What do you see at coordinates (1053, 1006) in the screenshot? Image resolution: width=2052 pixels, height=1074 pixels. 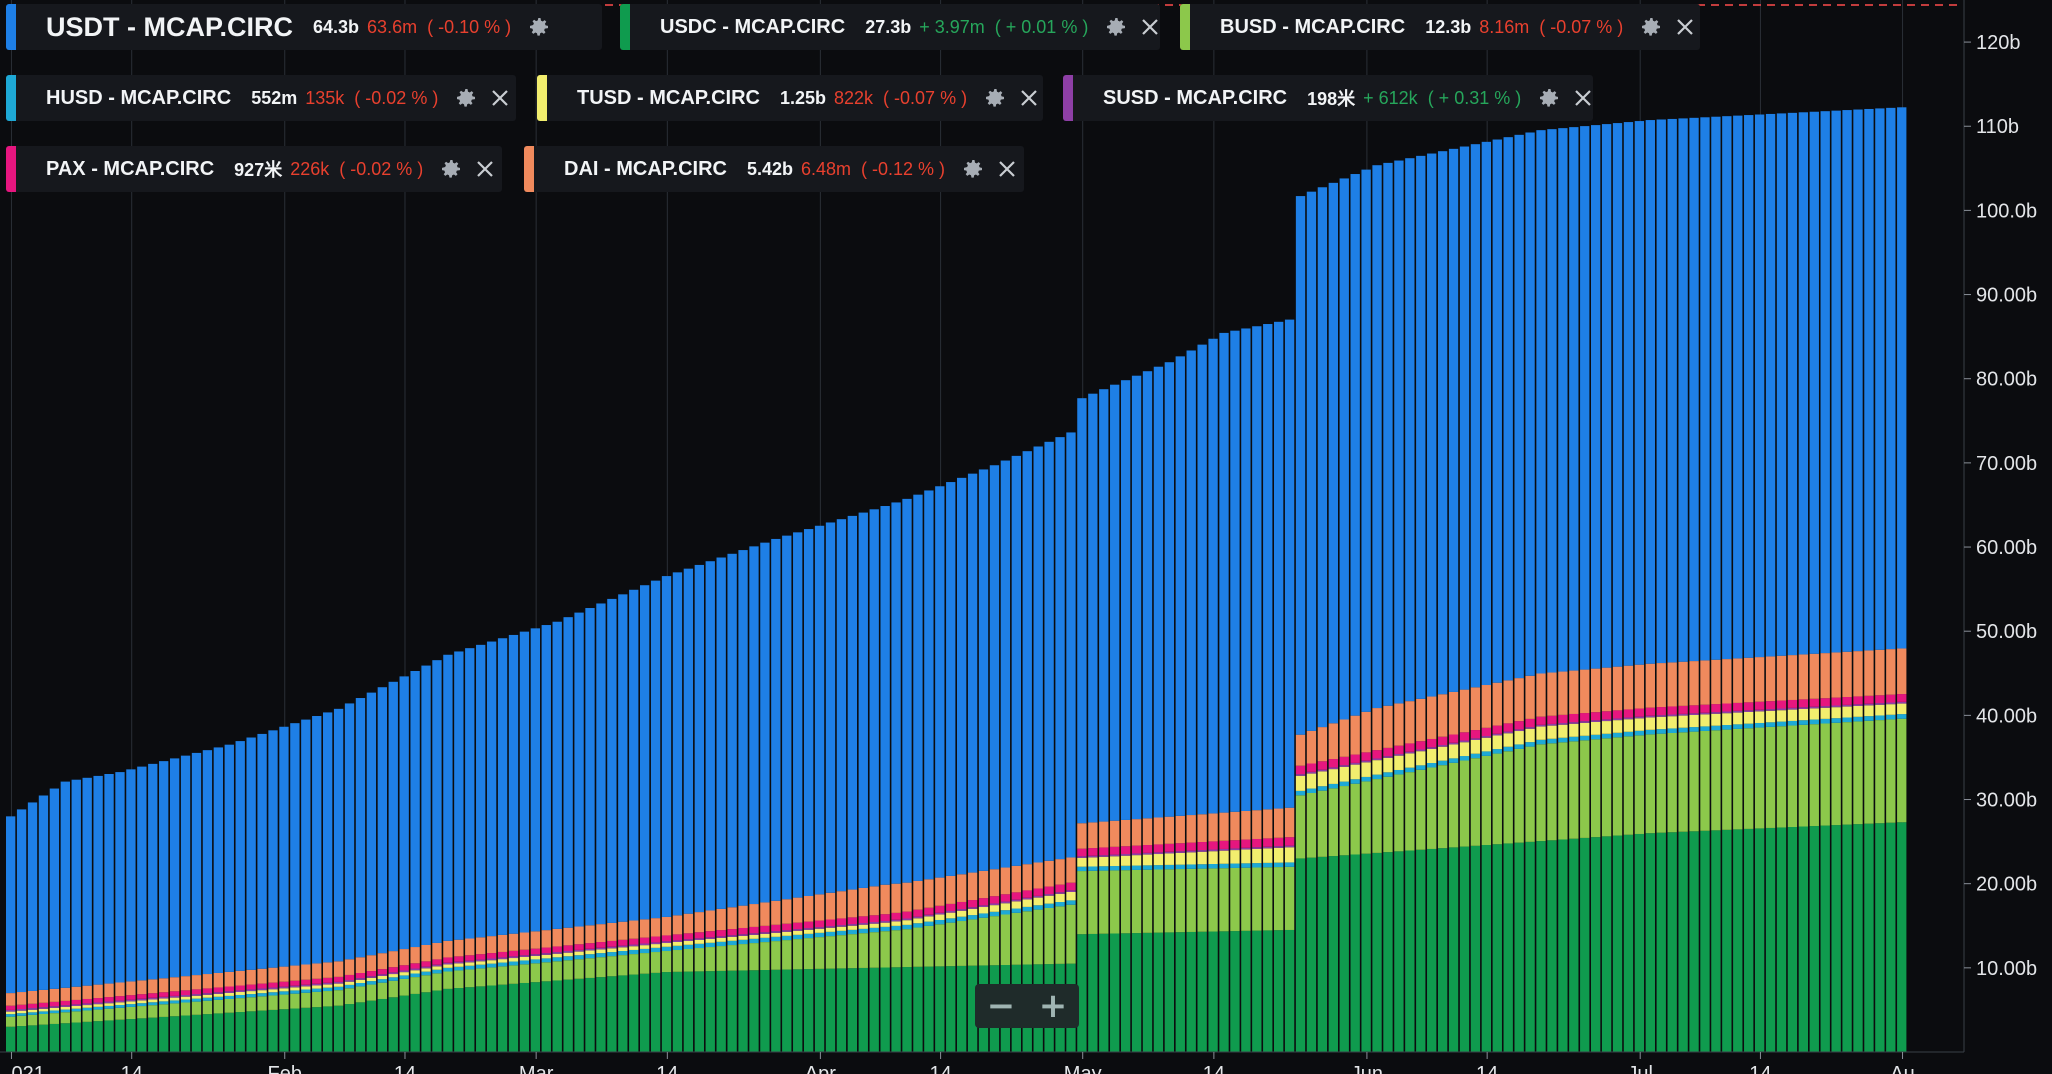 I see `zoom-in-button: +` at bounding box center [1053, 1006].